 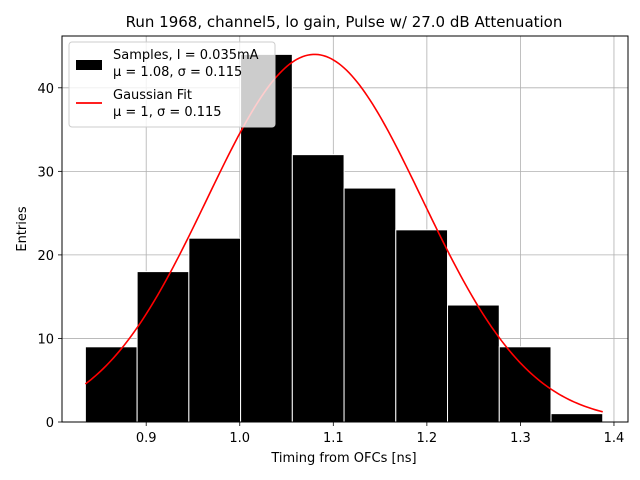 What do you see at coordinates (22, 229) in the screenshot?
I see `y-axis-label: Entries` at bounding box center [22, 229].